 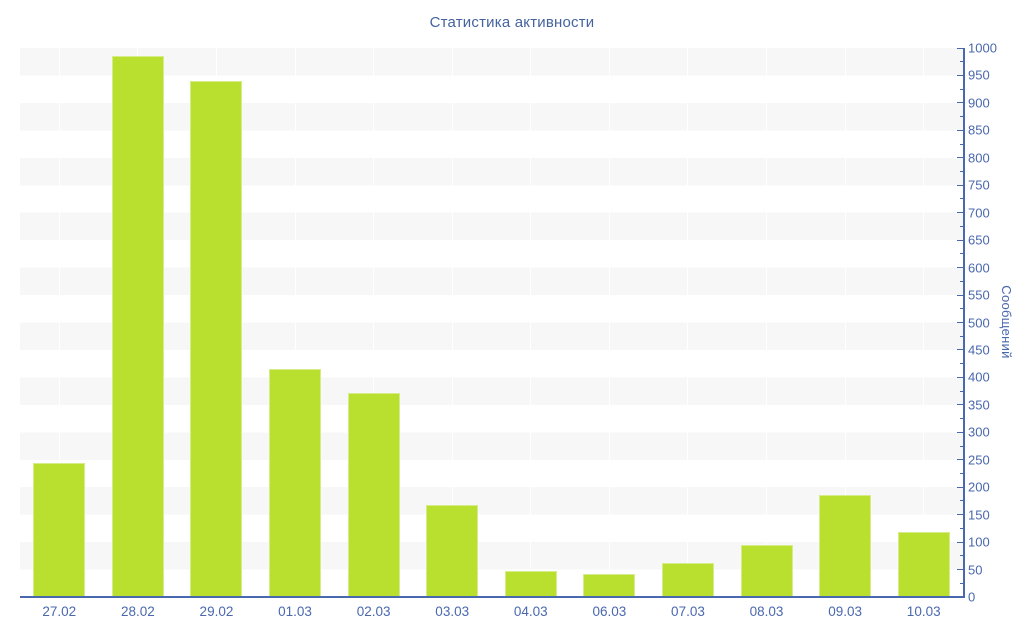 What do you see at coordinates (982, 48) in the screenshot?
I see `y-axis-tick-label: 1000` at bounding box center [982, 48].